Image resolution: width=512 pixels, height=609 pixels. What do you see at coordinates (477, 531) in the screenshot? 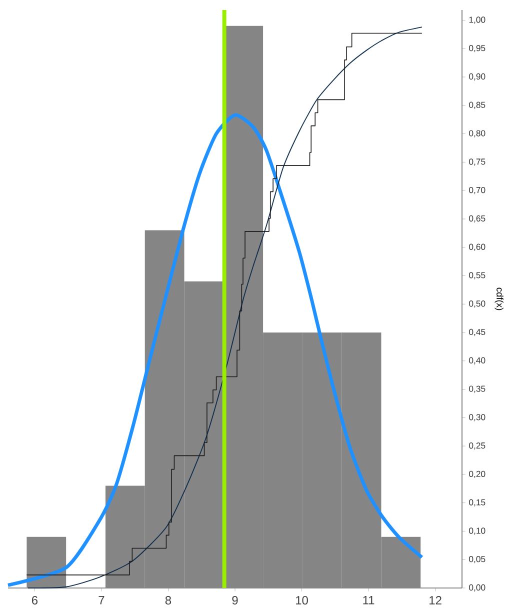
I see `y-tick-label: 0,10` at bounding box center [477, 531].